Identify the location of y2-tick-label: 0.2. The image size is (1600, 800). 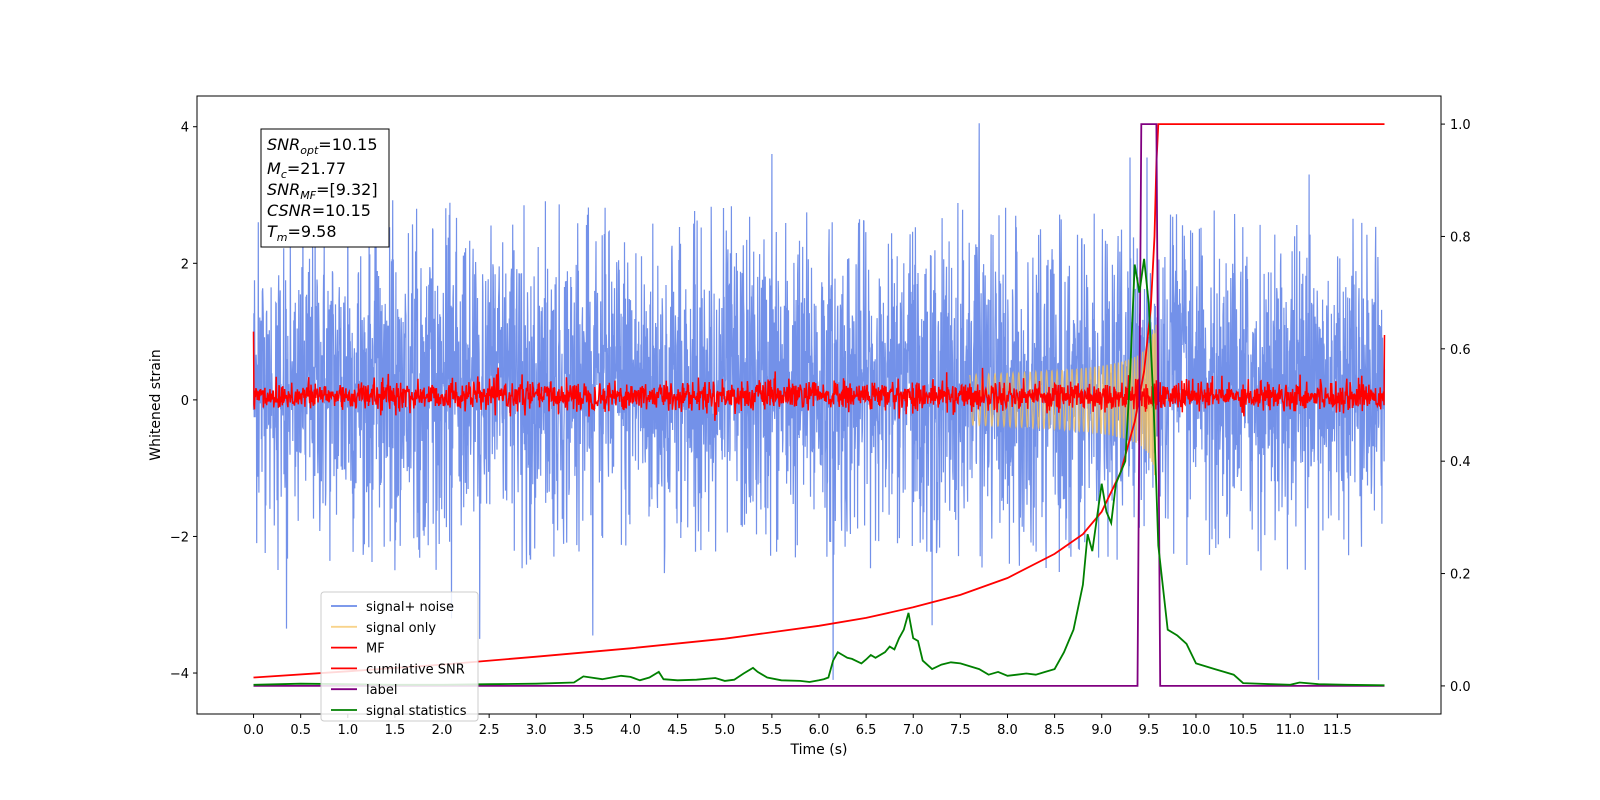
(1460, 575).